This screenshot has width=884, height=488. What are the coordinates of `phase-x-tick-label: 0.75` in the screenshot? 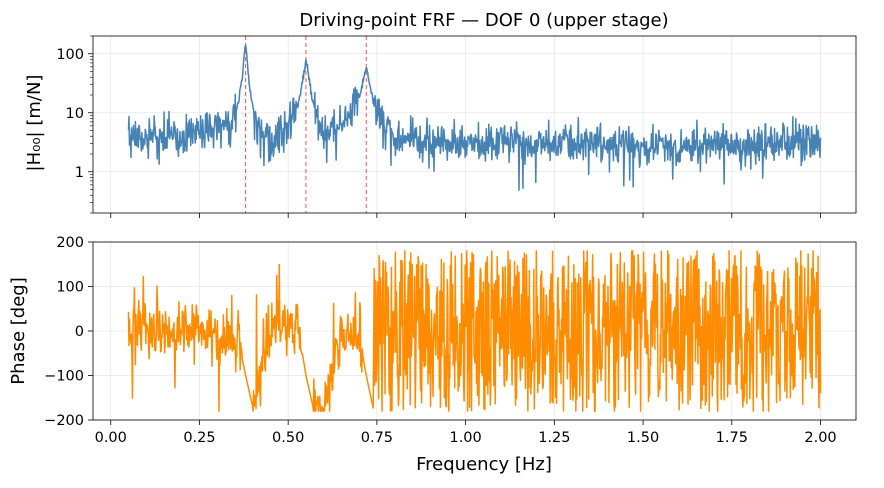 It's located at (377, 438).